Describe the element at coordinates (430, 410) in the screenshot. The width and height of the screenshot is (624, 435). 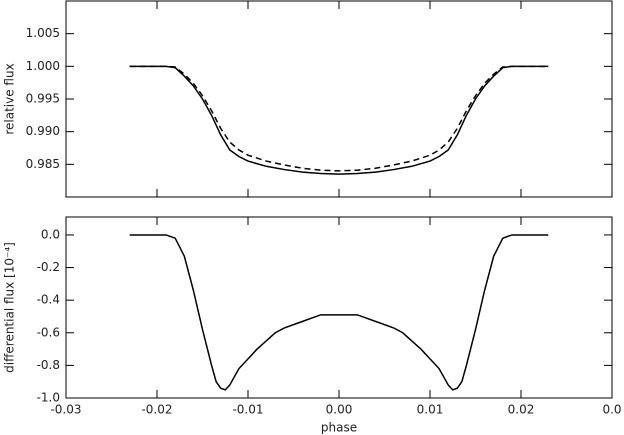
I see `x-tick-label: 0.01` at that location.